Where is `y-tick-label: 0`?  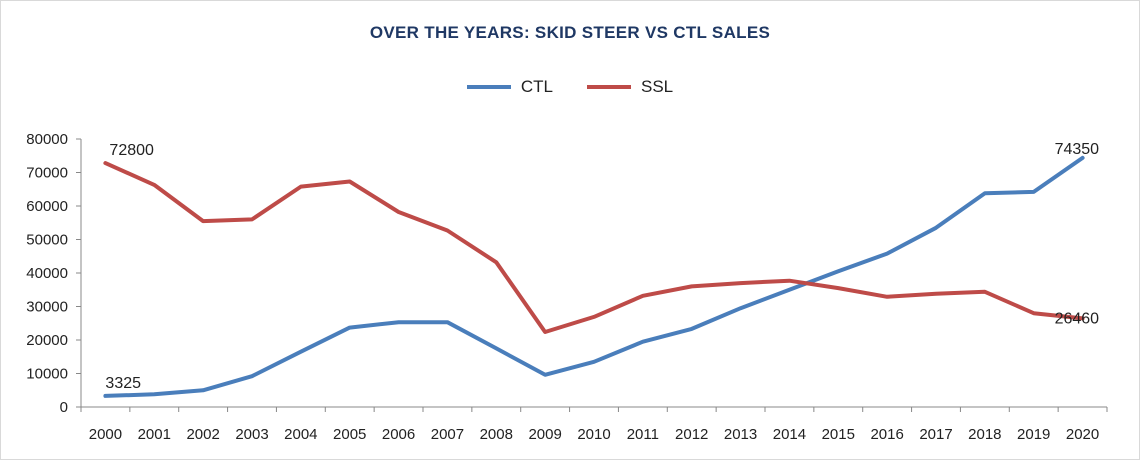 y-tick-label: 0 is located at coordinates (64, 407).